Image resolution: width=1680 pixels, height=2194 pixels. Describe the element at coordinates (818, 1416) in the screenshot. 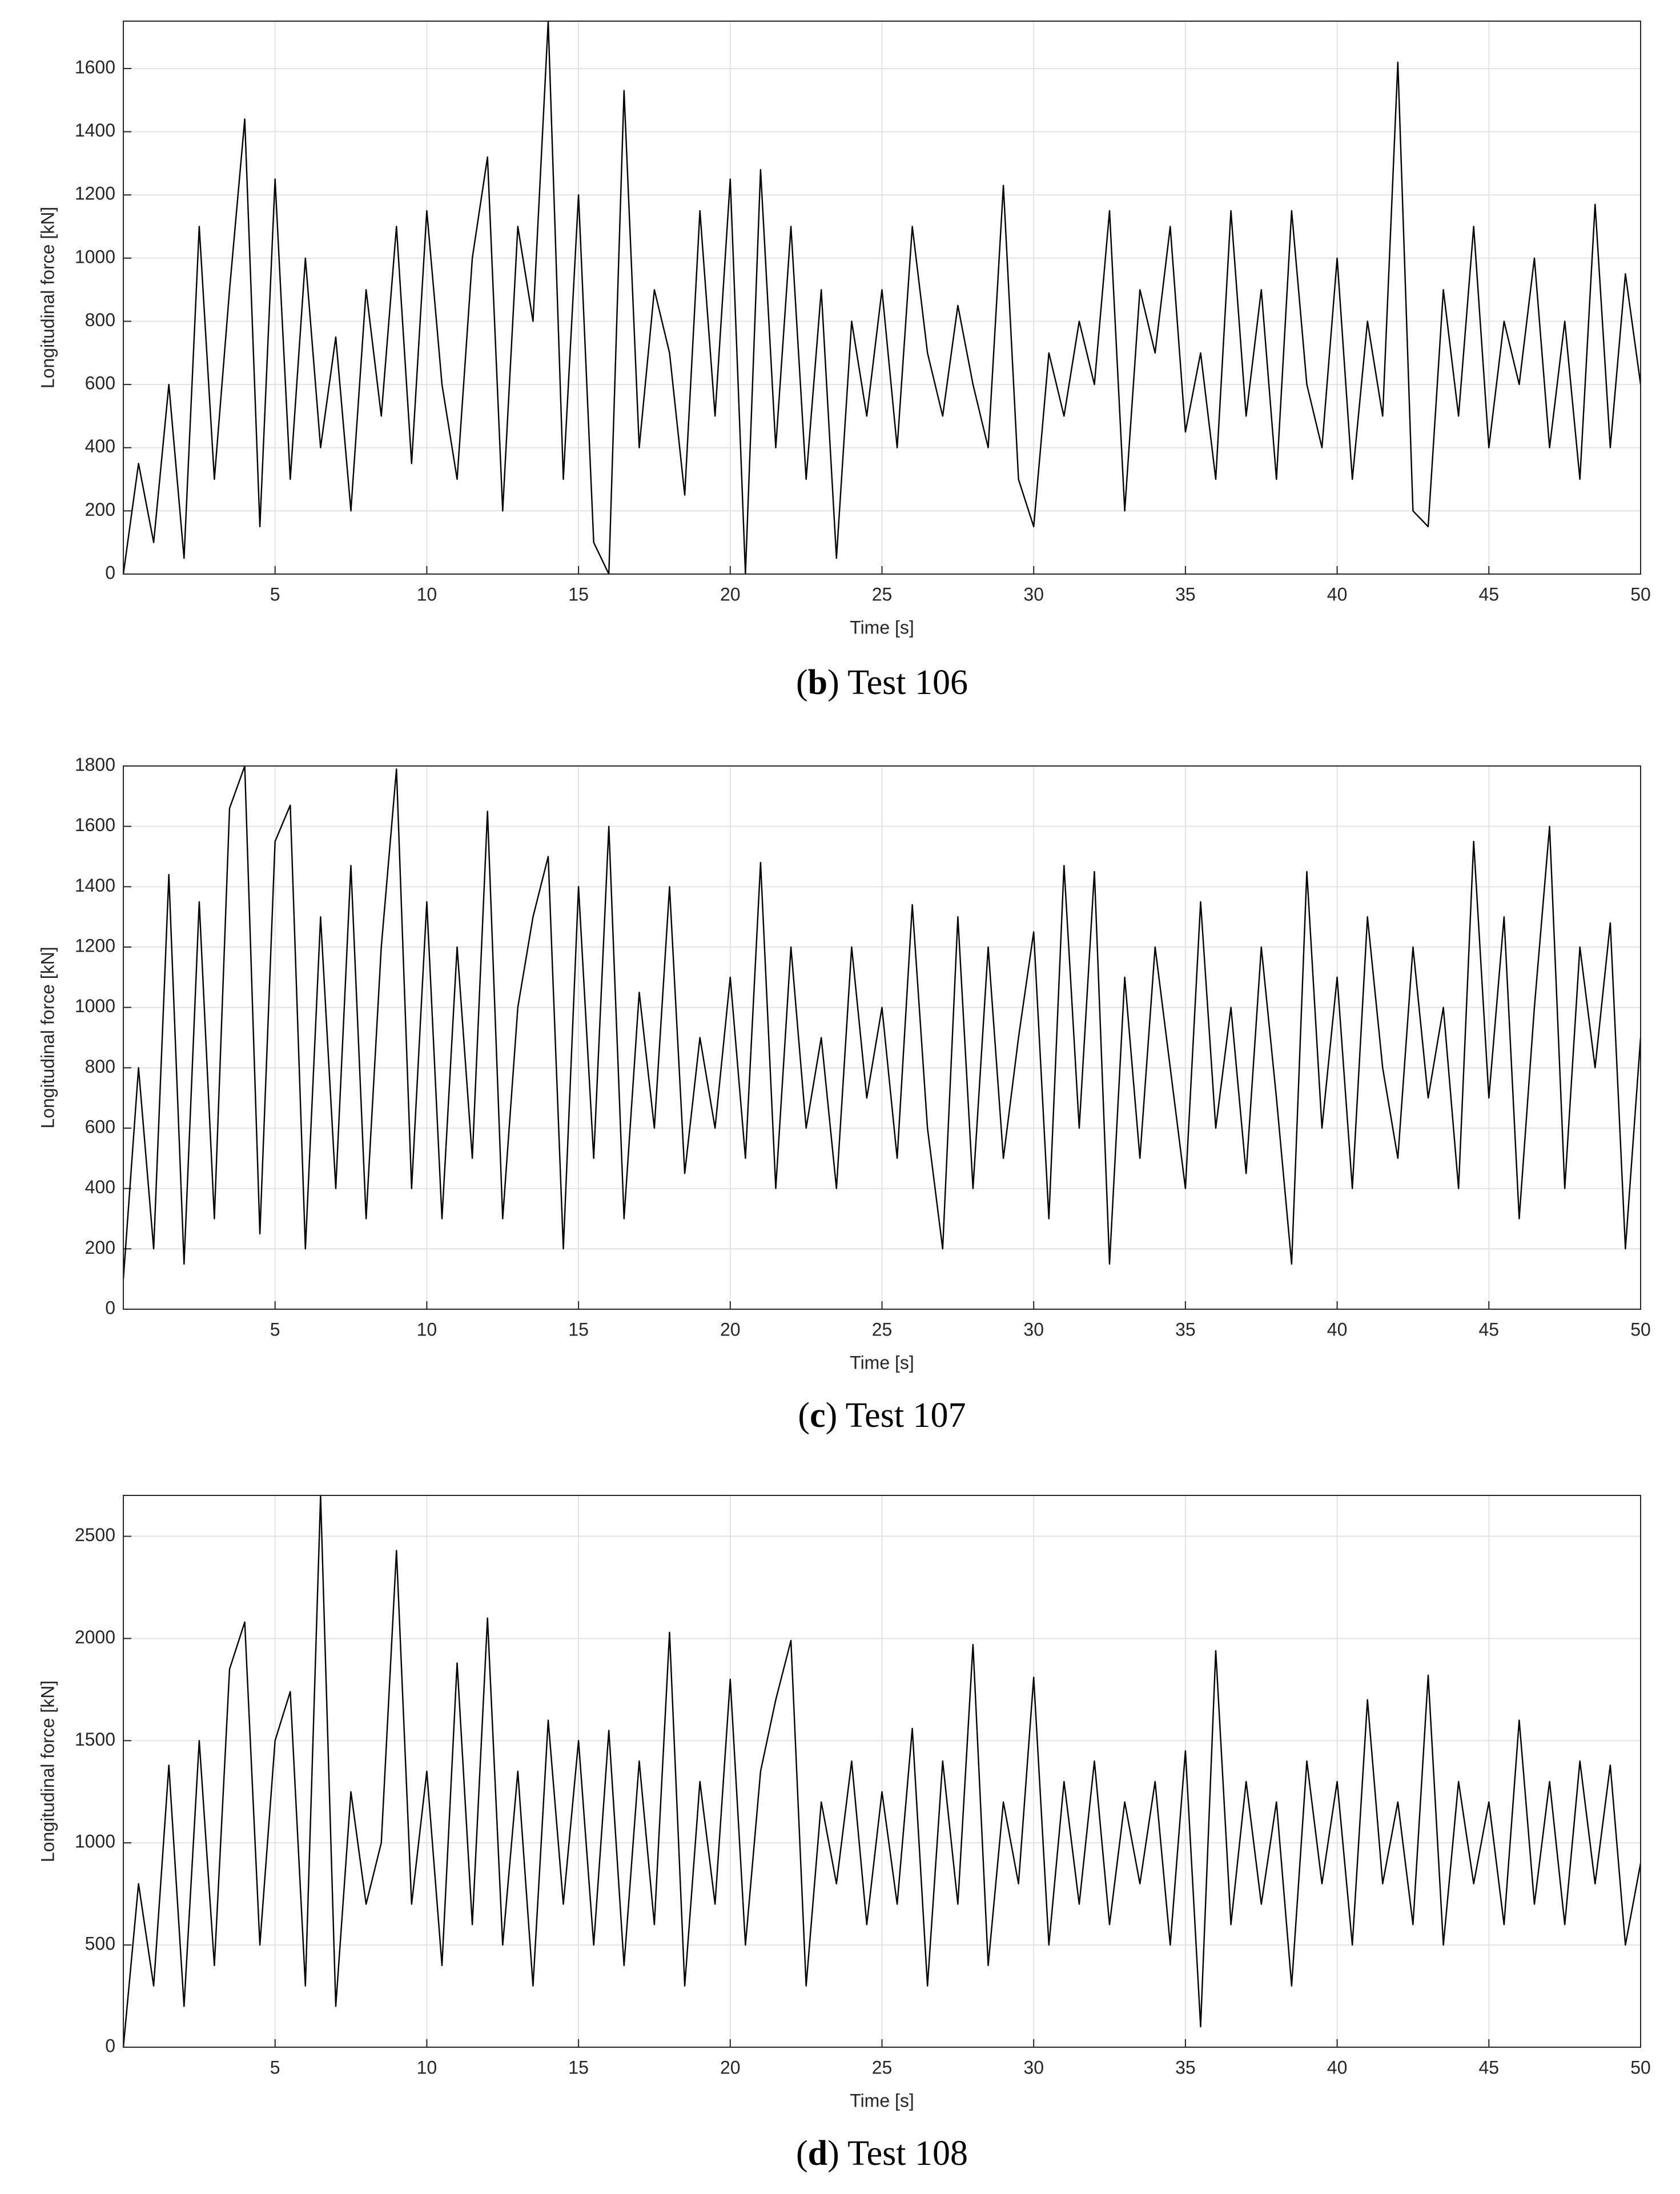

I see `caption-part: c` at that location.